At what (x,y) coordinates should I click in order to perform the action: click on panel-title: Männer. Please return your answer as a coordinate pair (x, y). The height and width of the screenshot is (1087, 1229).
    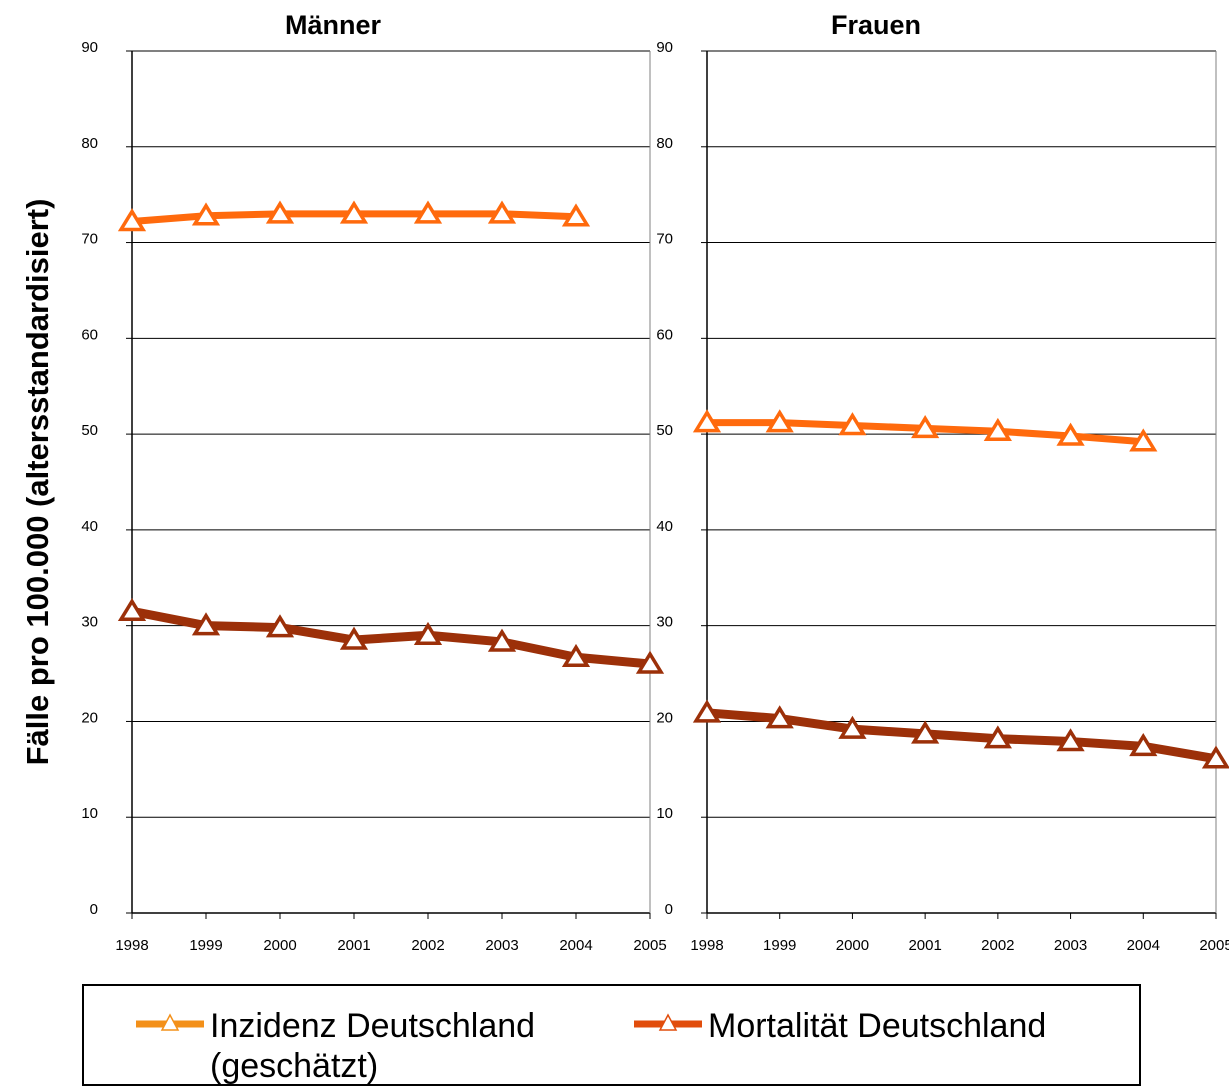
    Looking at the image, I should click on (333, 25).